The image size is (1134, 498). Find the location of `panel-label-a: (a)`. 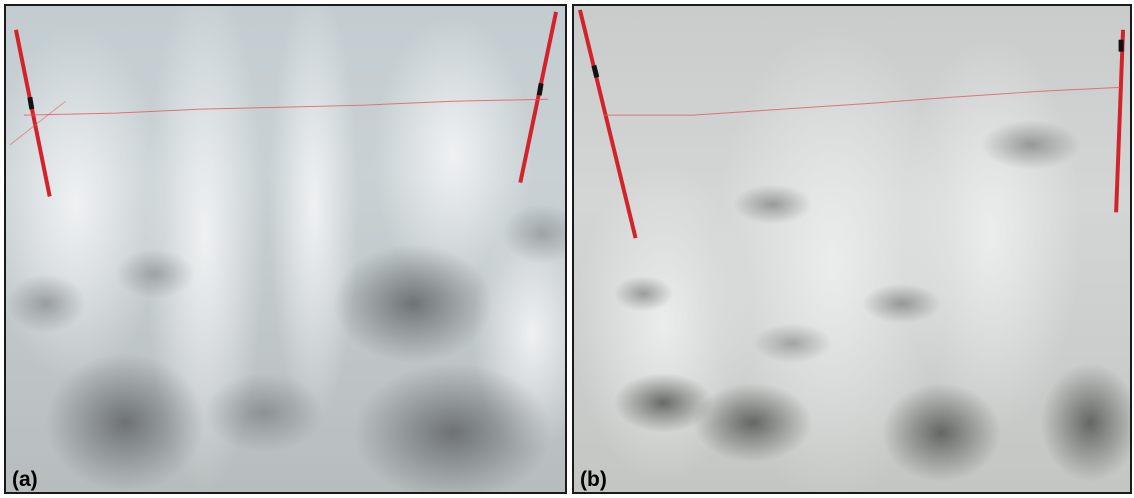

panel-label-a: (a) is located at coordinates (25, 479).